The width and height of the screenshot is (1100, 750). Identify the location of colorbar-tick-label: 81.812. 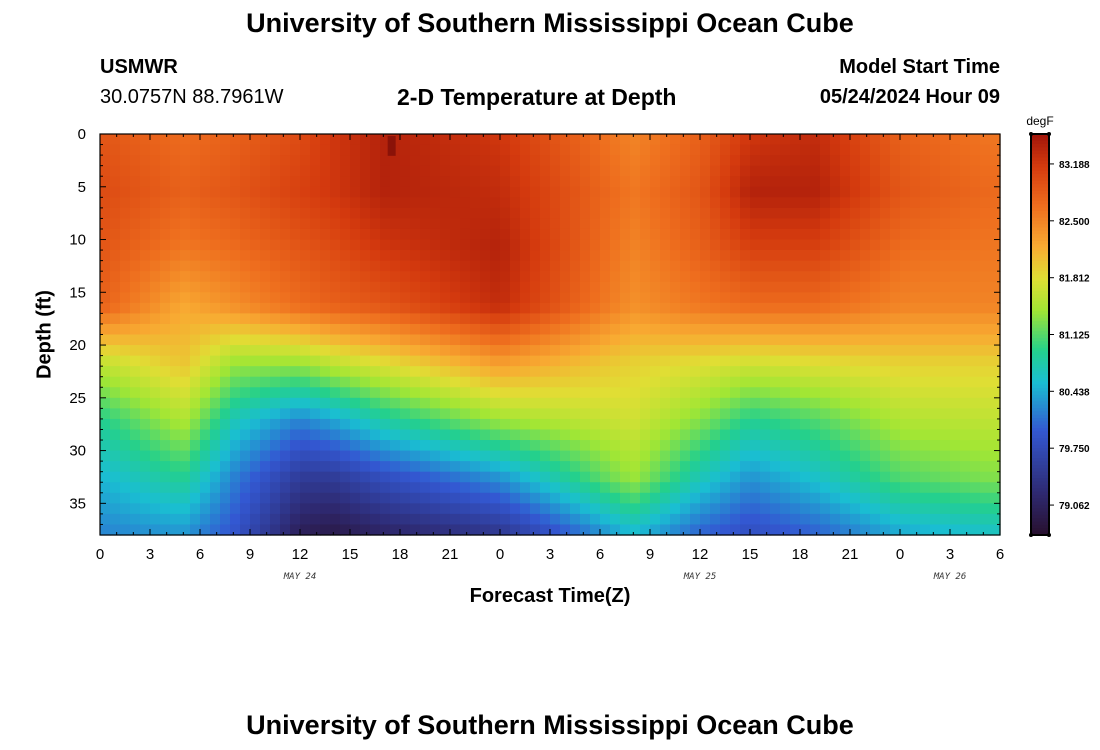
(1074, 279).